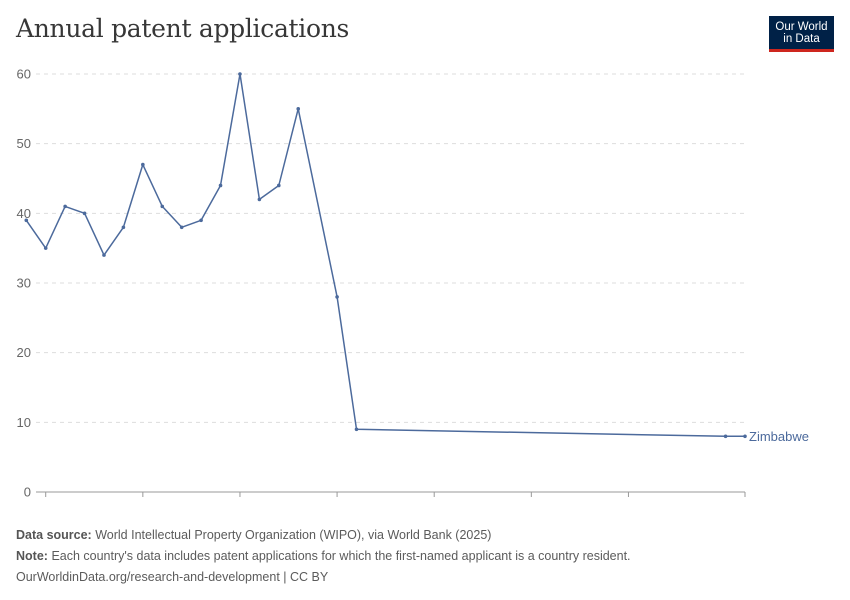 The height and width of the screenshot is (600, 850). I want to click on note-label: Note:, so click(32, 556).